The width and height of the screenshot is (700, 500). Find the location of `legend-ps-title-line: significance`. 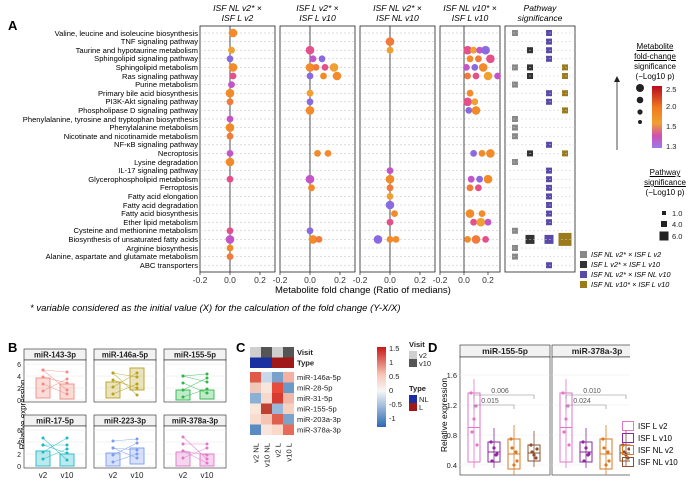

legend-ps-title-line: significance is located at coordinates (665, 182).